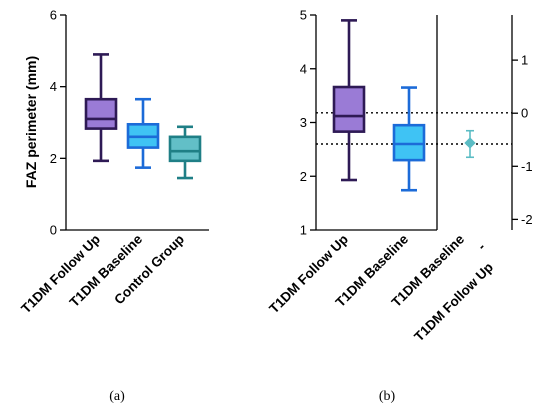  Describe the element at coordinates (58, 123) in the screenshot. I see `panel-a-y-ticks: 0 2 4 6` at that location.